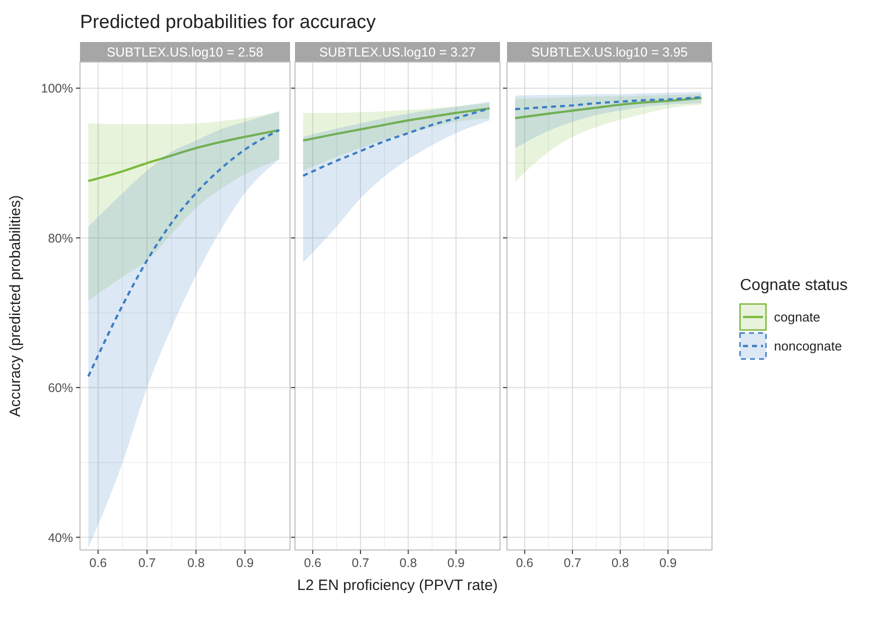 This screenshot has height=628, width=875. Describe the element at coordinates (185, 52) in the screenshot. I see `chart-subtitle: SUBTLEX.US.log10 = 2.58` at that location.